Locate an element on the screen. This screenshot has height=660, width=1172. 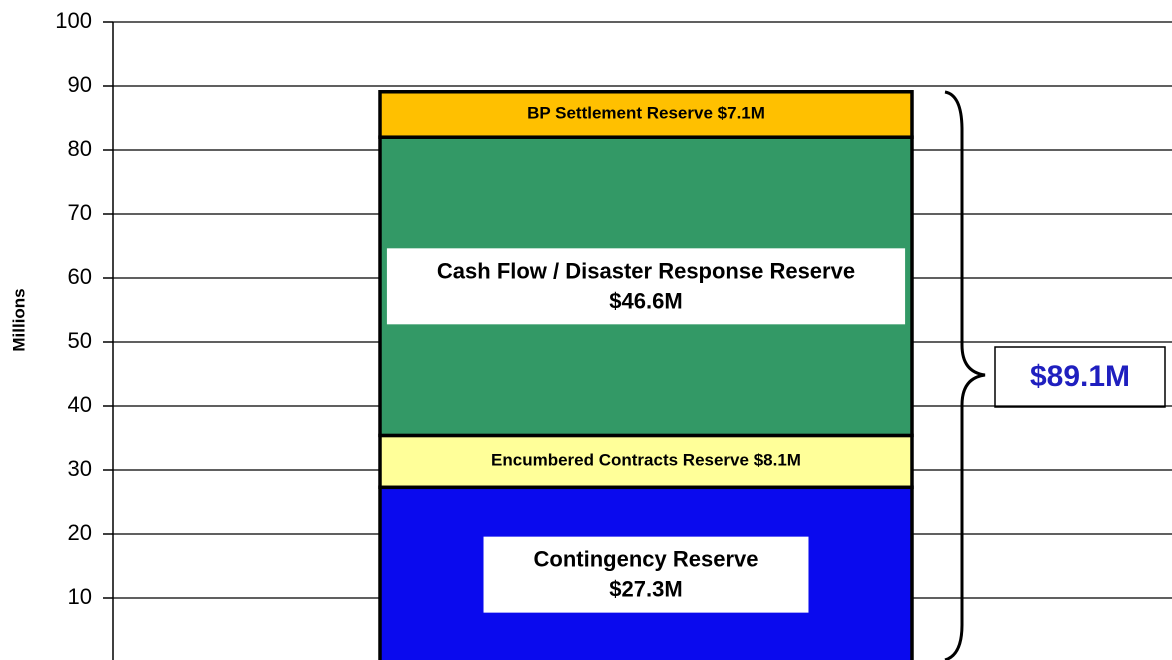
y-tick-label: 60 is located at coordinates (80, 276).